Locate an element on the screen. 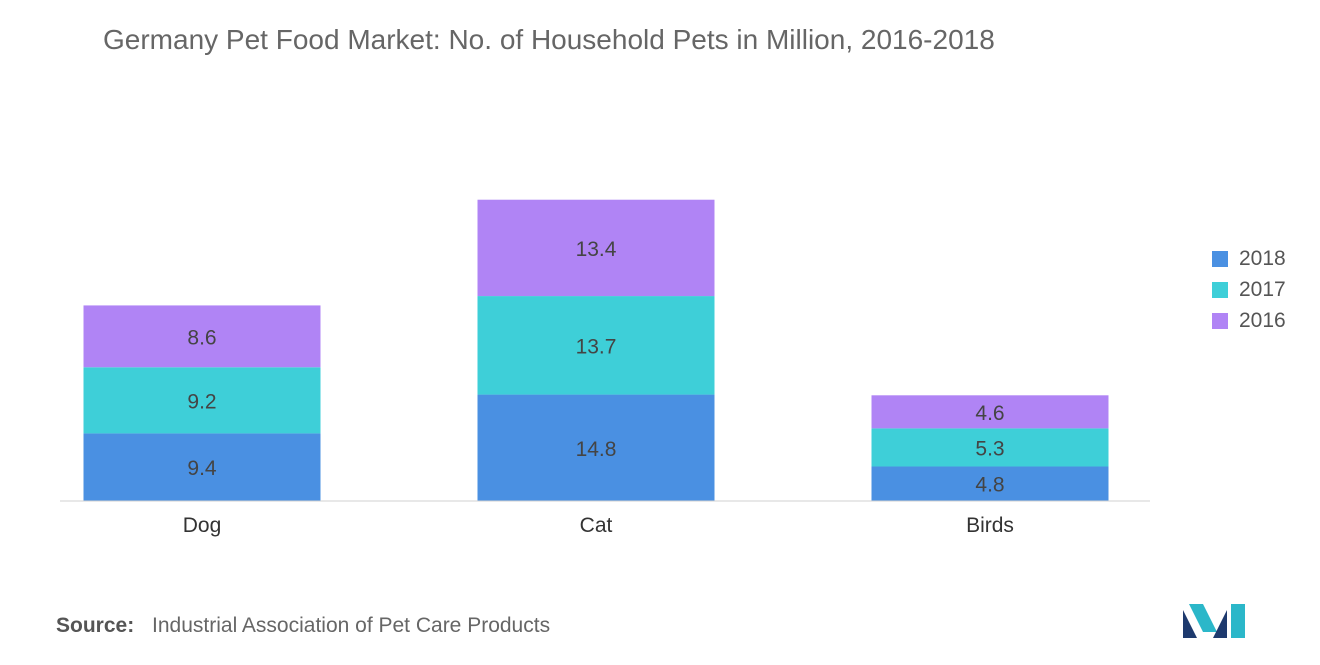  data-label-cat-2018: 14.8 is located at coordinates (596, 449).